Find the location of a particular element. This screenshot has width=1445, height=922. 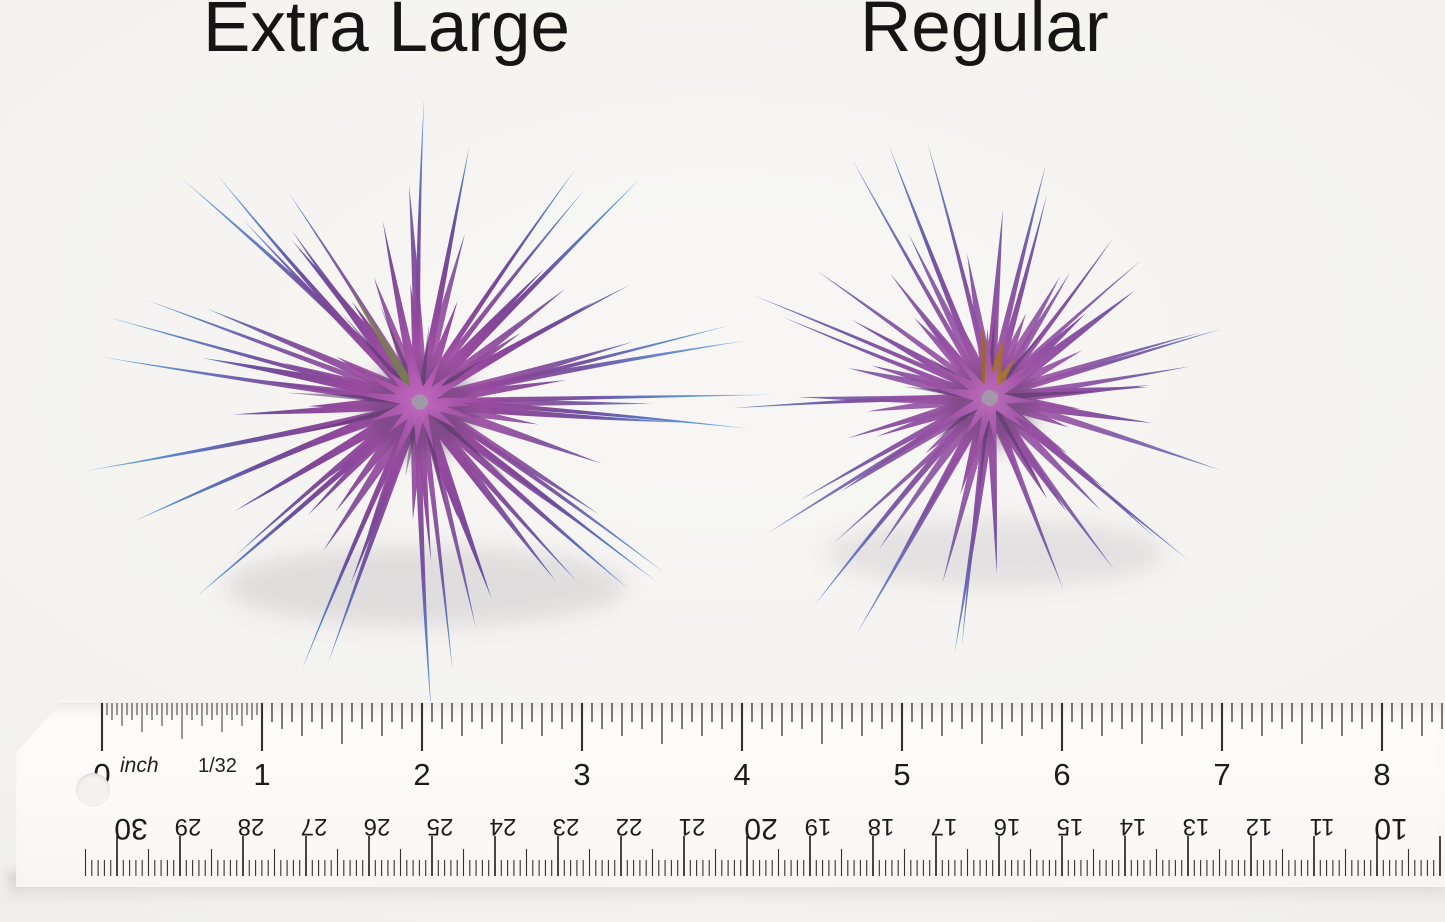

ruler-graduation-label: 1/32 is located at coordinates (217, 766).